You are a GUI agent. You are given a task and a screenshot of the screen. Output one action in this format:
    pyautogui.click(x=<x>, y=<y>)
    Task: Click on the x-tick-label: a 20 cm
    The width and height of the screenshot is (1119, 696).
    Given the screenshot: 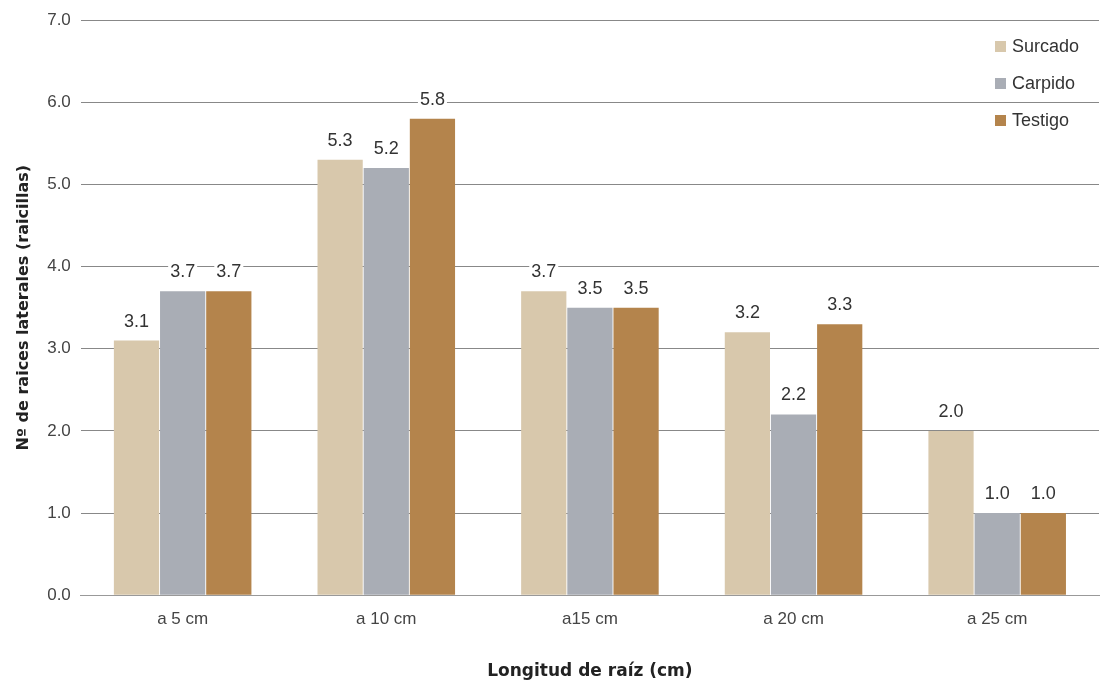 What is the action you would take?
    pyautogui.click(x=793, y=619)
    